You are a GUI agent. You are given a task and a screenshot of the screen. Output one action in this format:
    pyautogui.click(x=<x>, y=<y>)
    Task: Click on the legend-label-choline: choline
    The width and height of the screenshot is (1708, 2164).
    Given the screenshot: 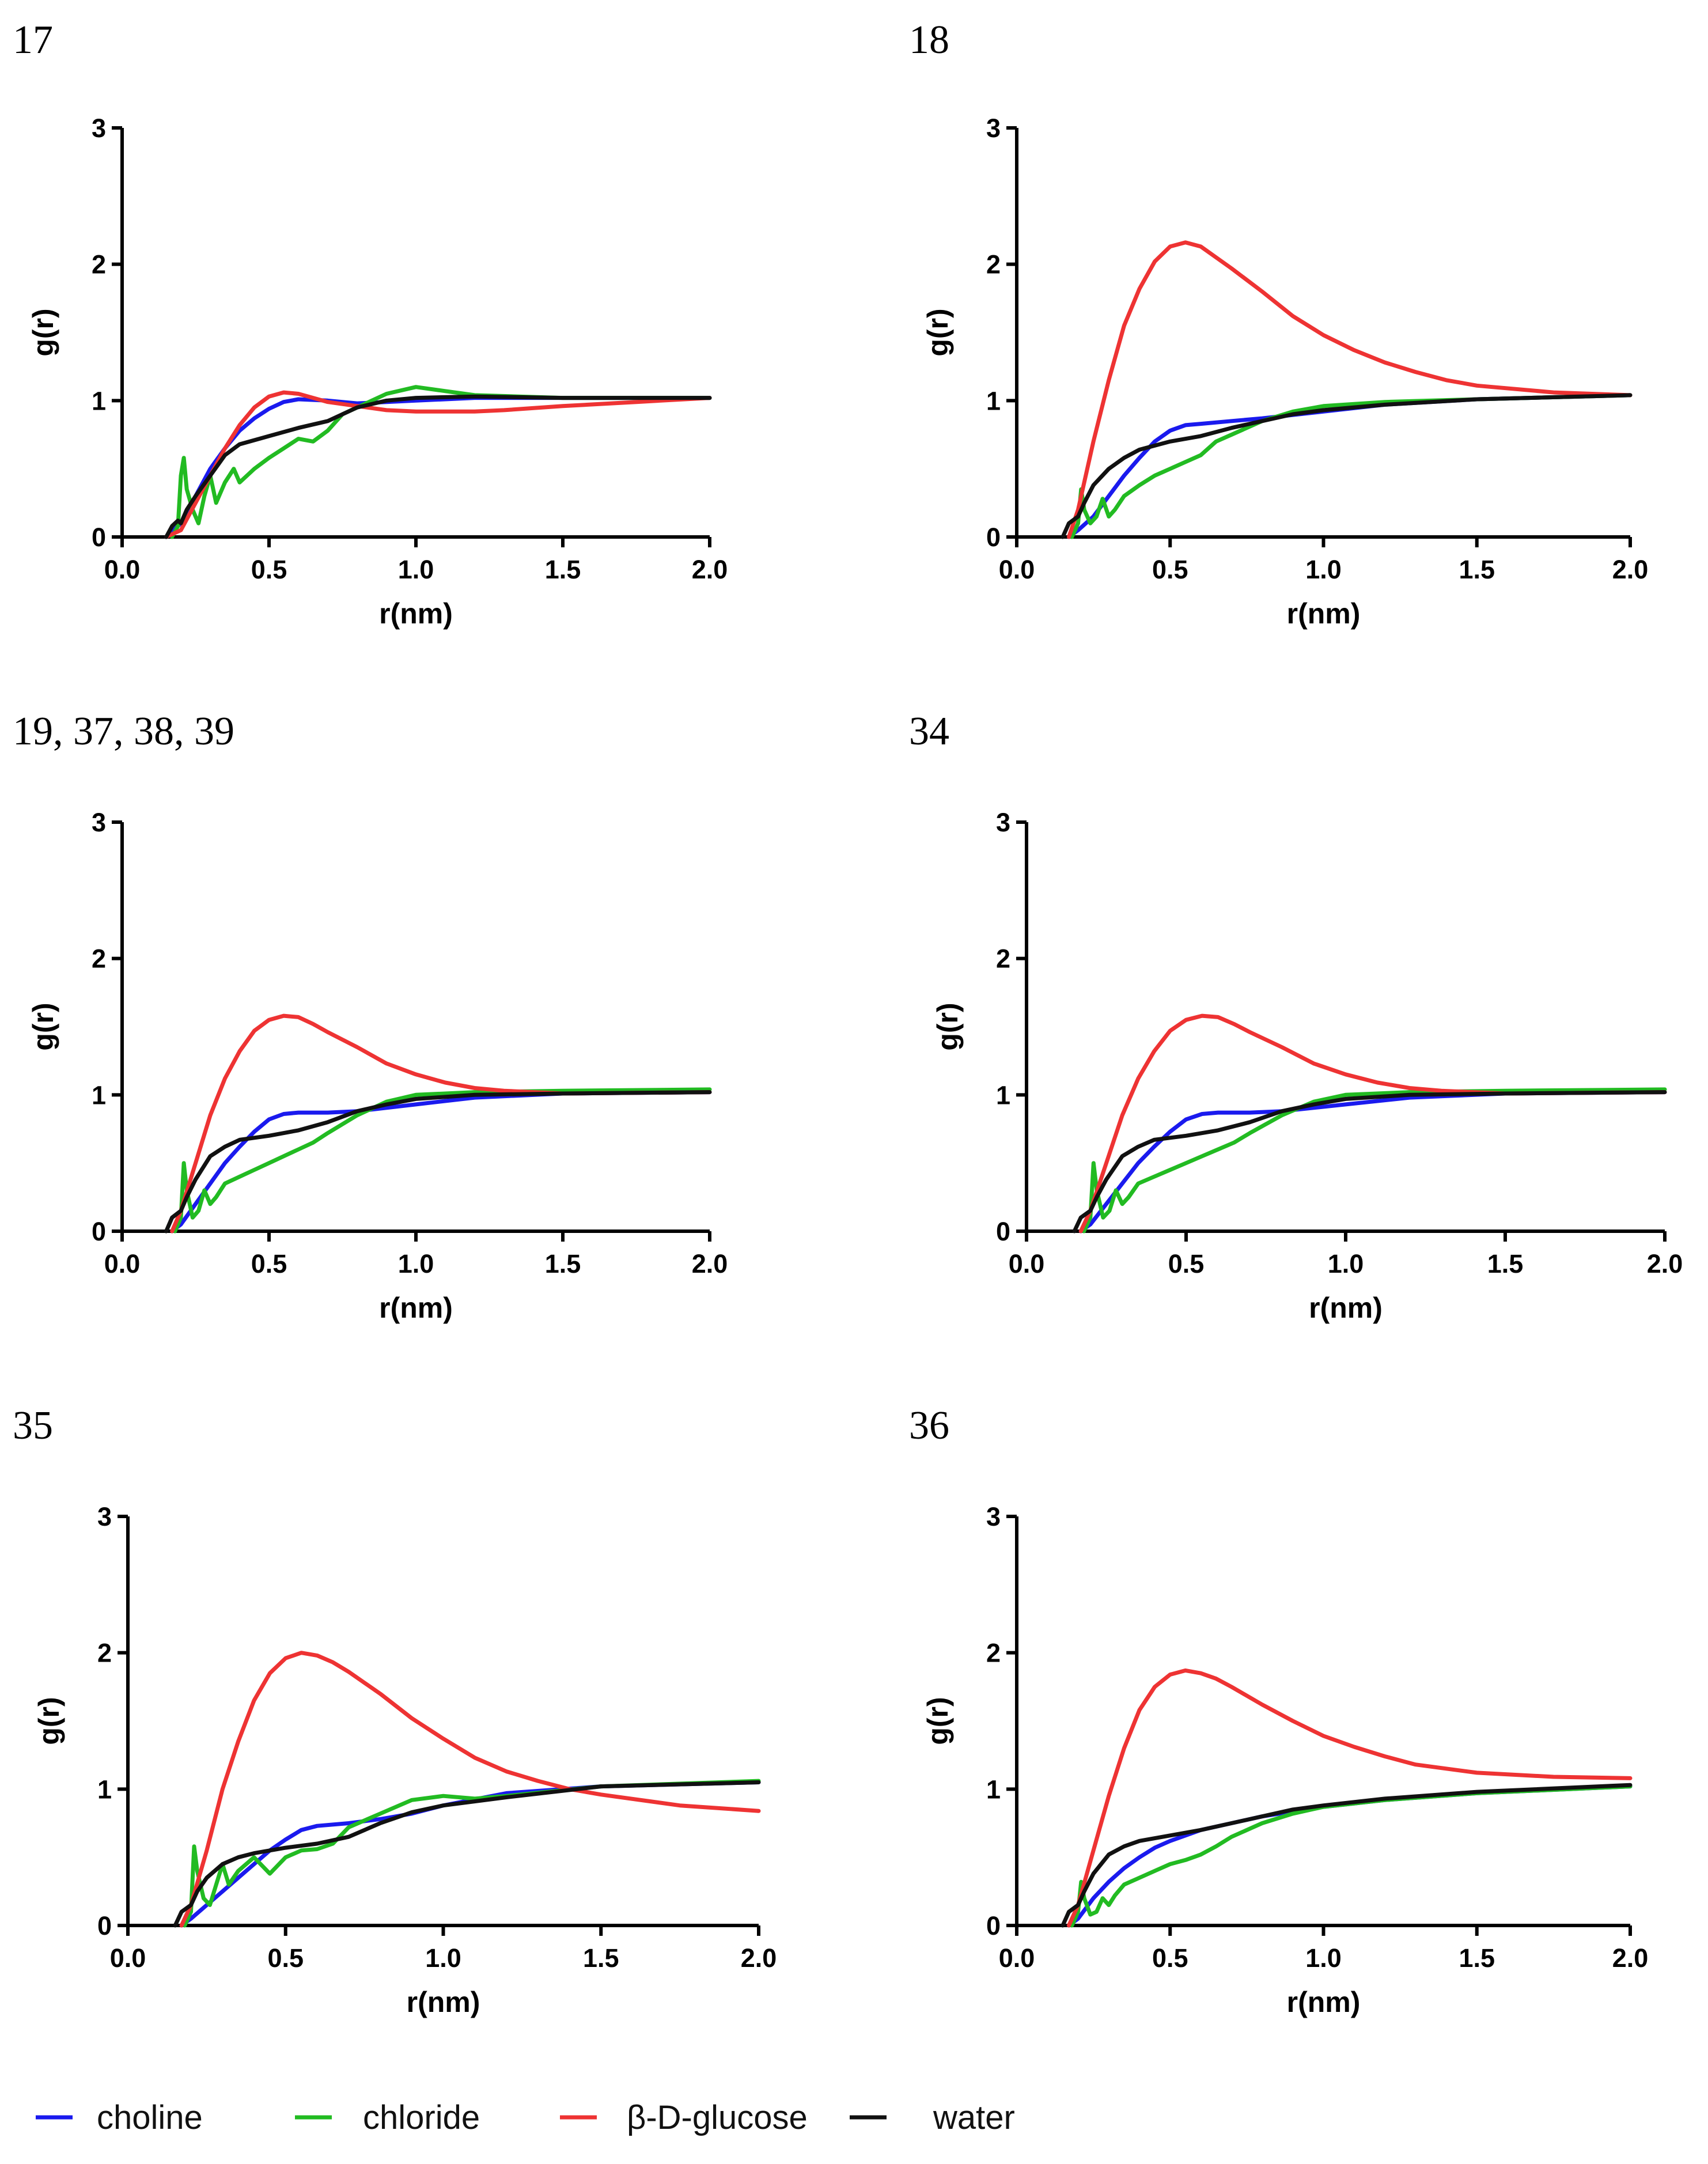 What is the action you would take?
    pyautogui.click(x=150, y=2117)
    